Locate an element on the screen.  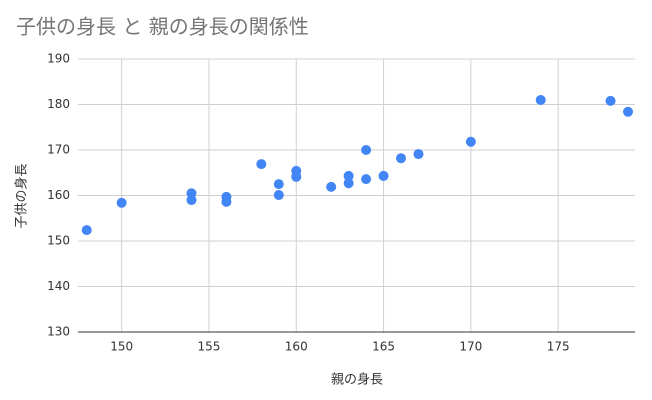
y-tick-label: 190 is located at coordinates (58, 59).